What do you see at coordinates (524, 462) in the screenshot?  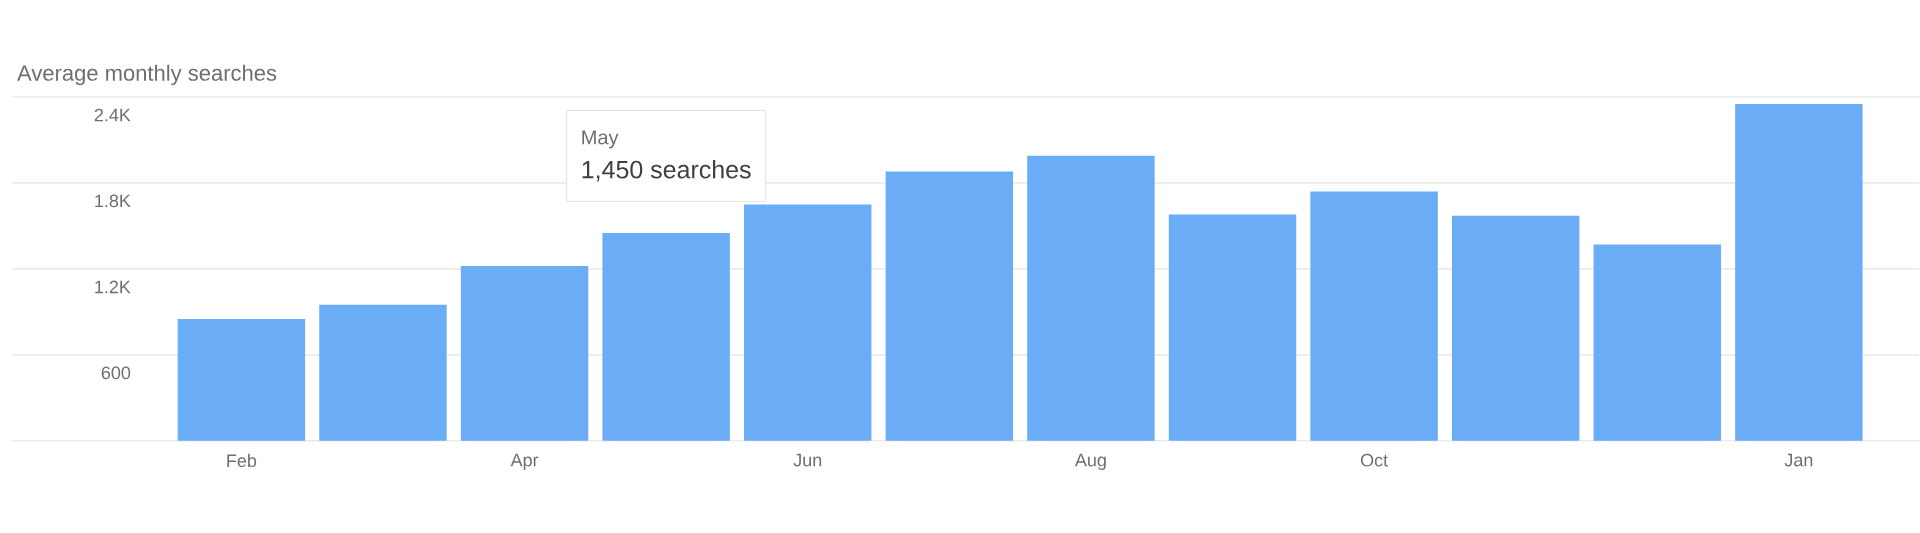 I see `x-tick-label: Apr` at bounding box center [524, 462].